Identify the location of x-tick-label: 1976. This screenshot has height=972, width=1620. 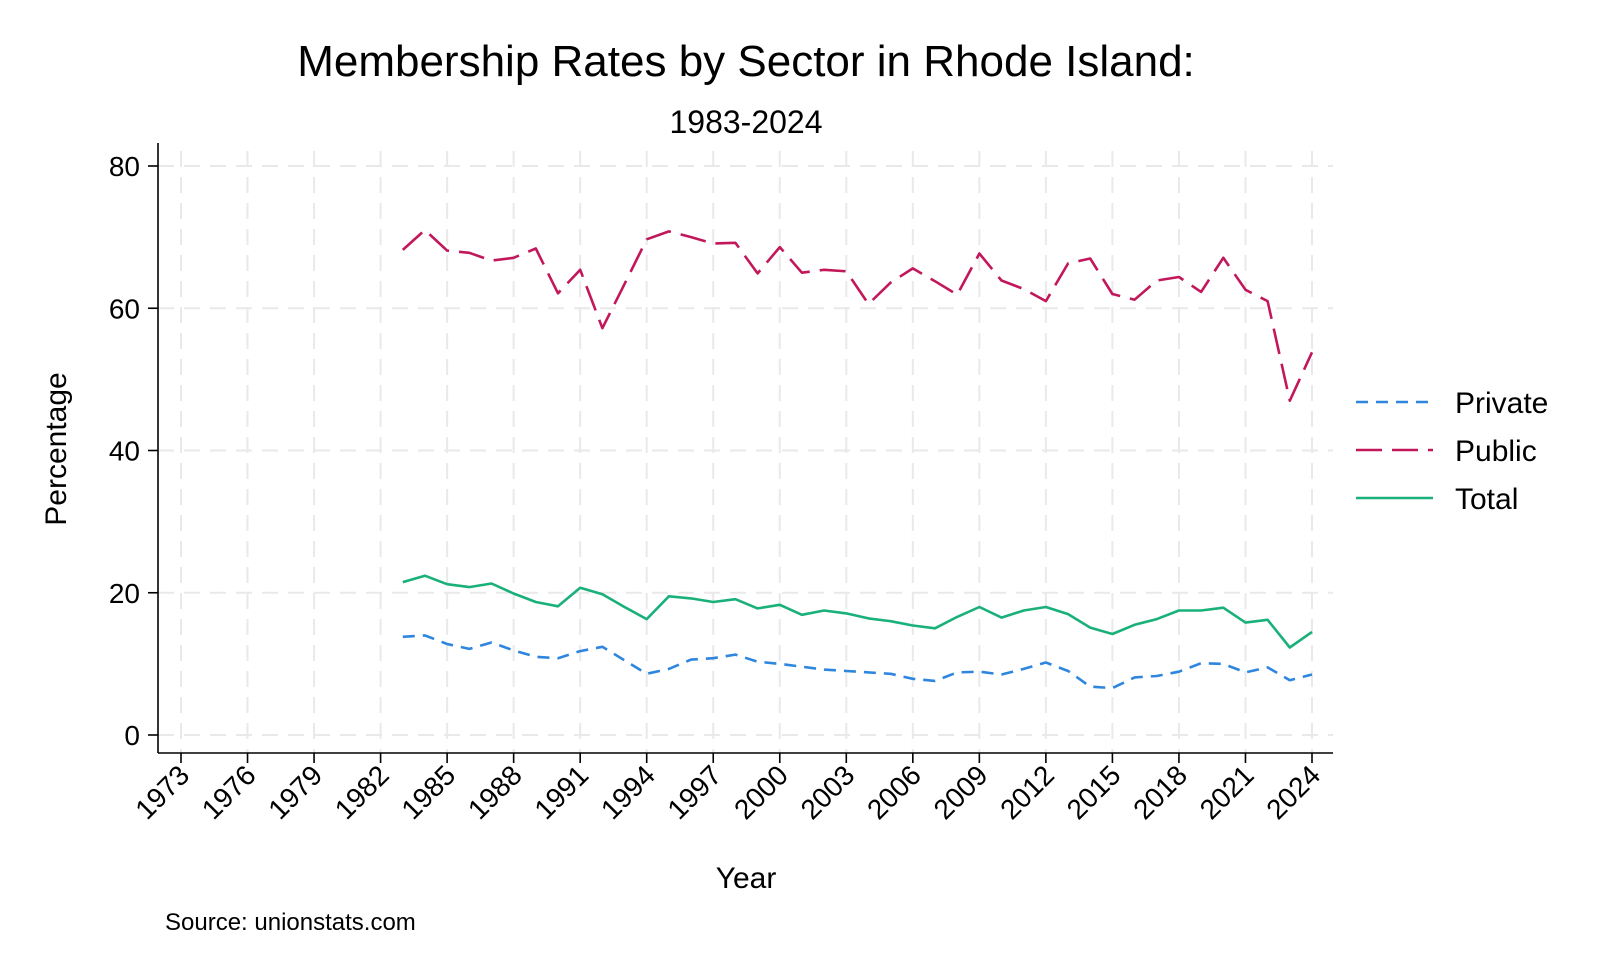
(229, 792).